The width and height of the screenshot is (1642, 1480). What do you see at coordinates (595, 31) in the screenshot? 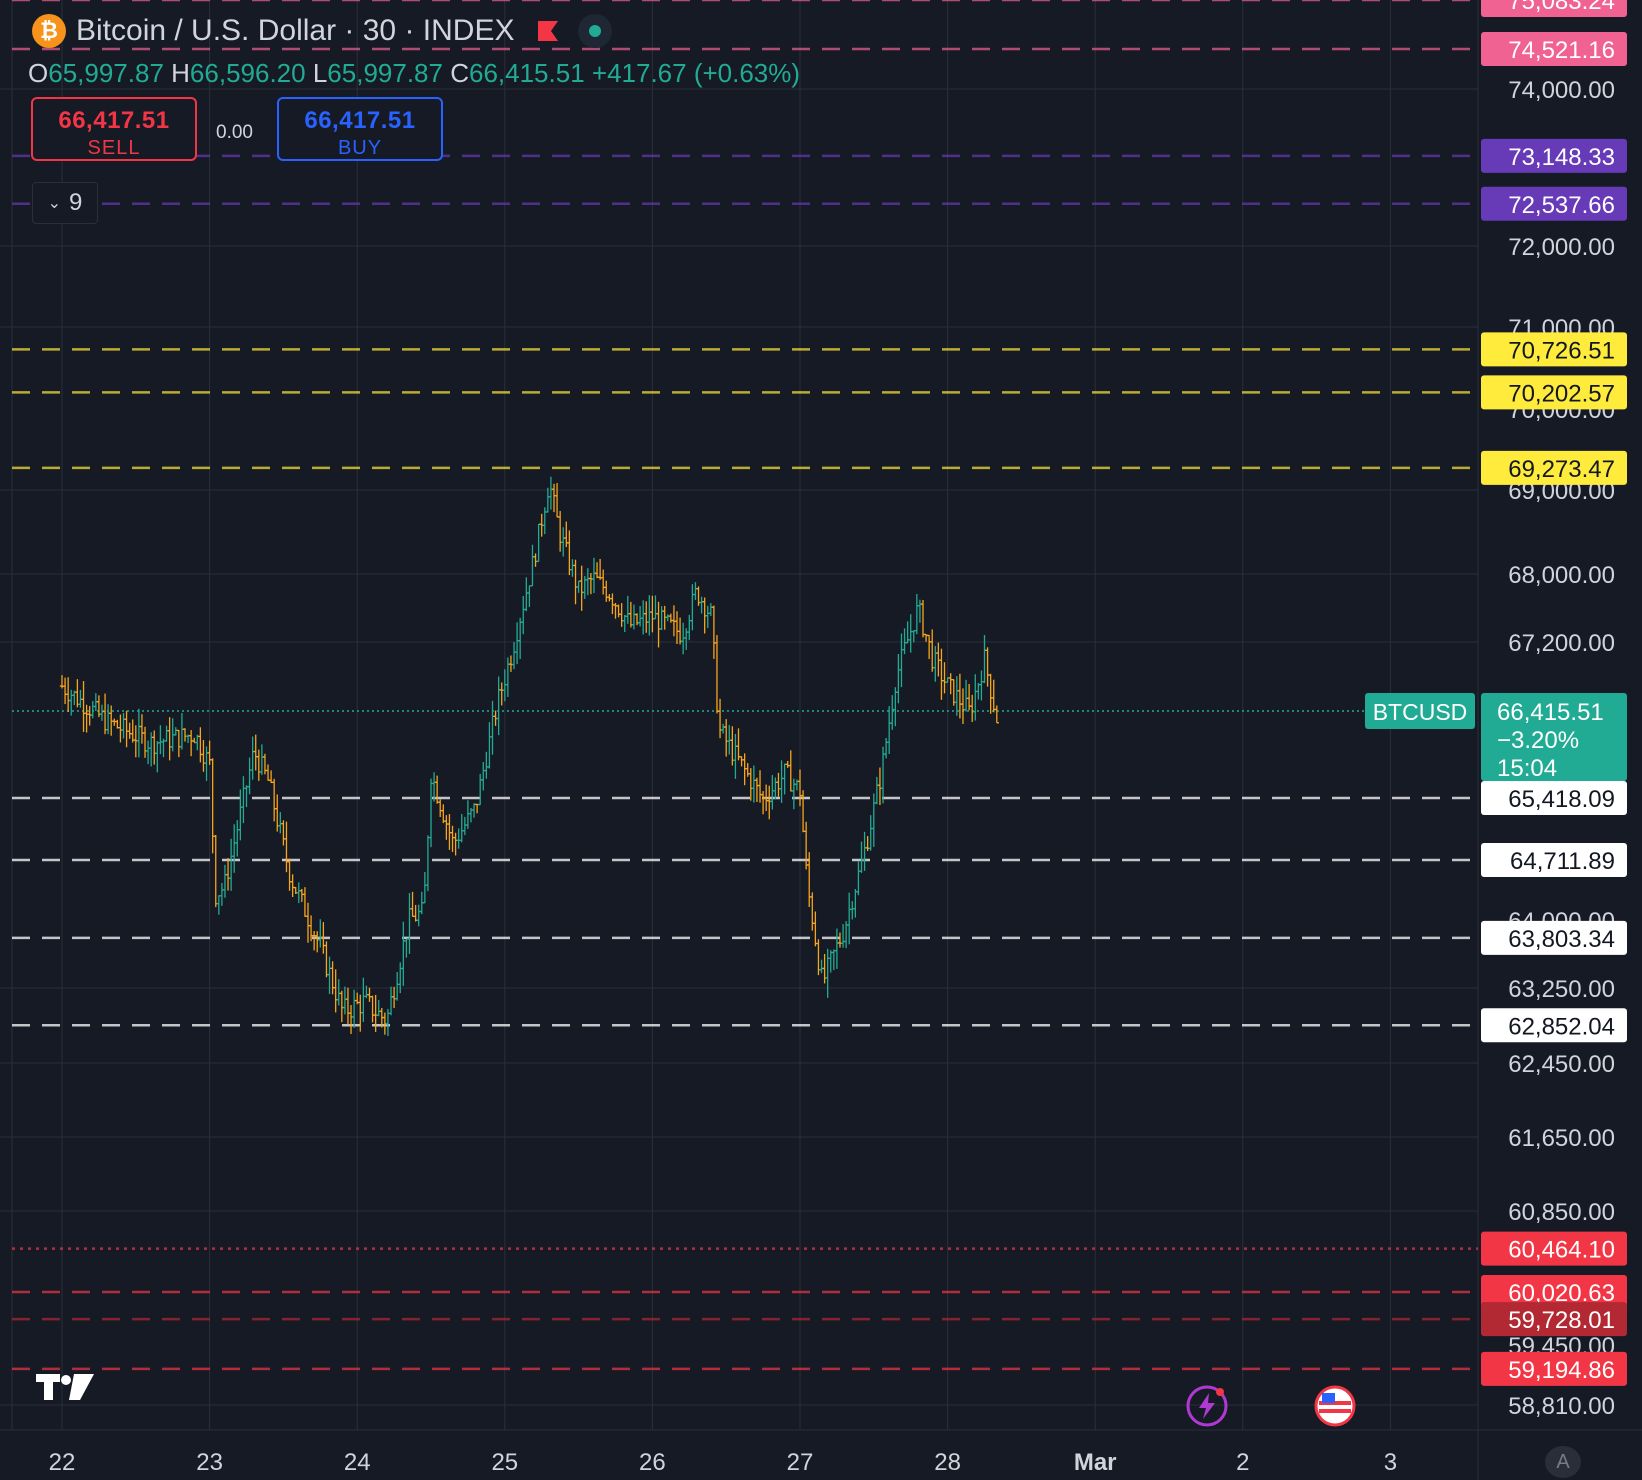
I see `market-status-icon` at bounding box center [595, 31].